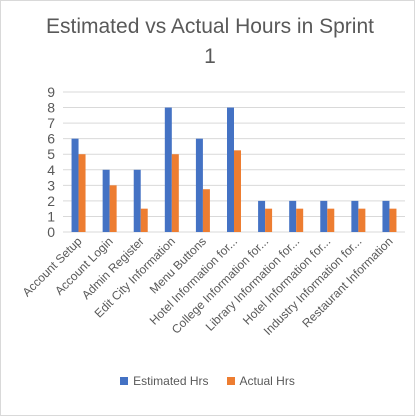 The height and width of the screenshot is (418, 417). I want to click on y-tick-label: 9, so click(51, 92).